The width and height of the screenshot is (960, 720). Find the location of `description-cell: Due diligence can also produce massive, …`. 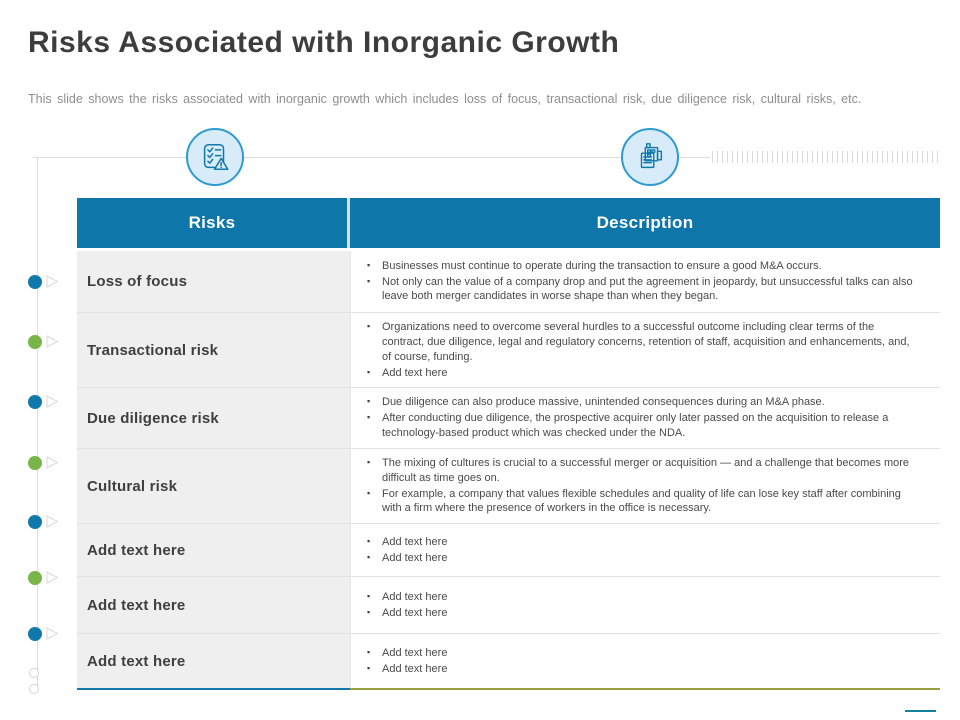

description-cell: Due diligence can also produce massive, … is located at coordinates (645, 418).